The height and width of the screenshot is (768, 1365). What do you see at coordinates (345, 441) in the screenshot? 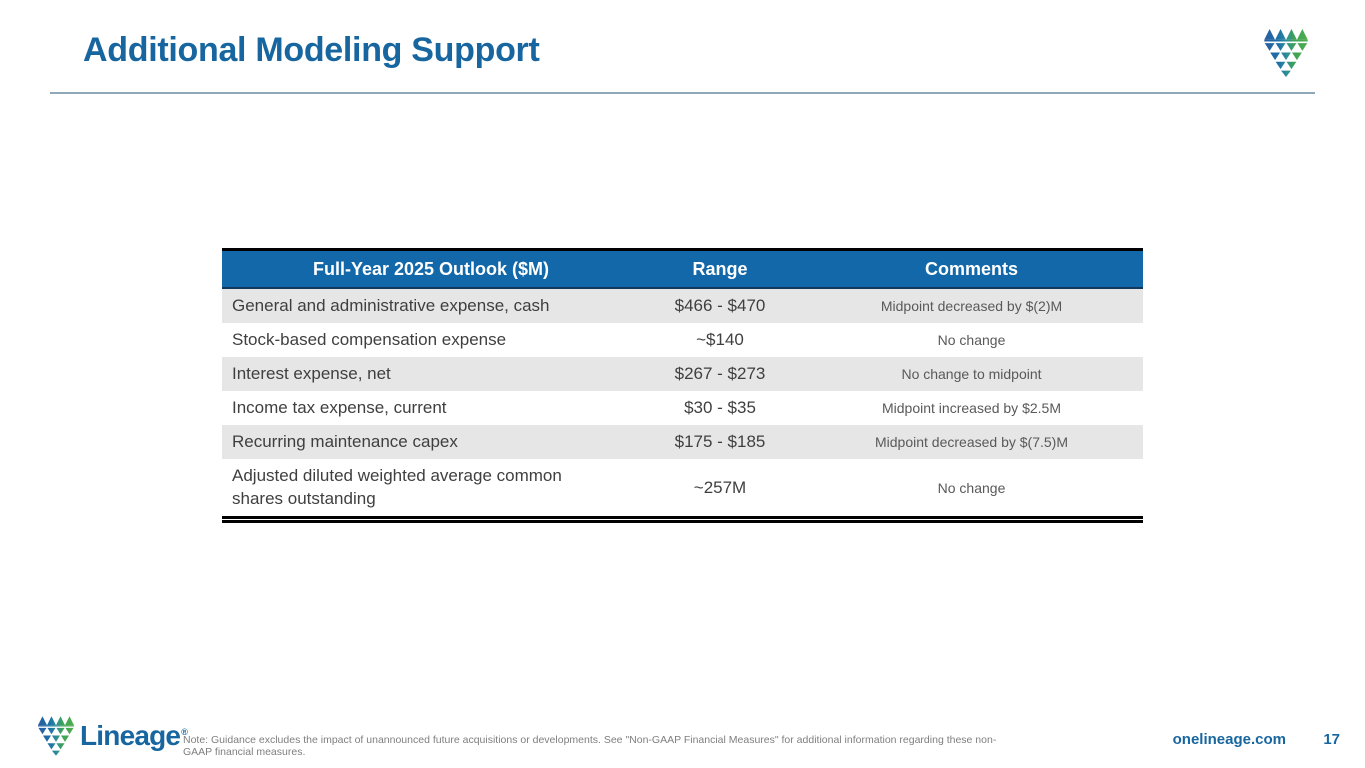
I see `row-label: Recurring maintenance capex` at bounding box center [345, 441].